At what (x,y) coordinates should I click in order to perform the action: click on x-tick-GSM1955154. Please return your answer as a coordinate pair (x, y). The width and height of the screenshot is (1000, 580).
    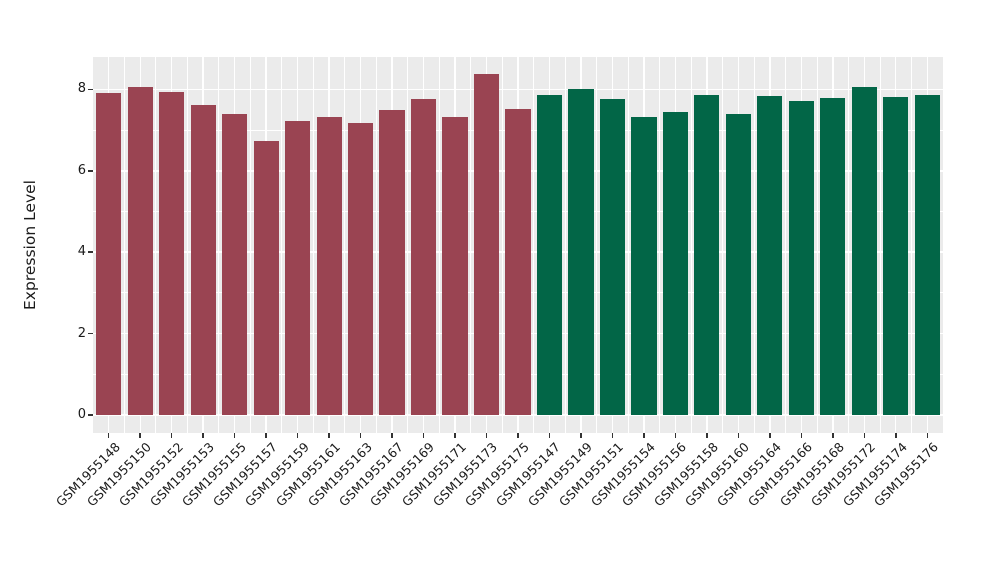
    Looking at the image, I should click on (644, 435).